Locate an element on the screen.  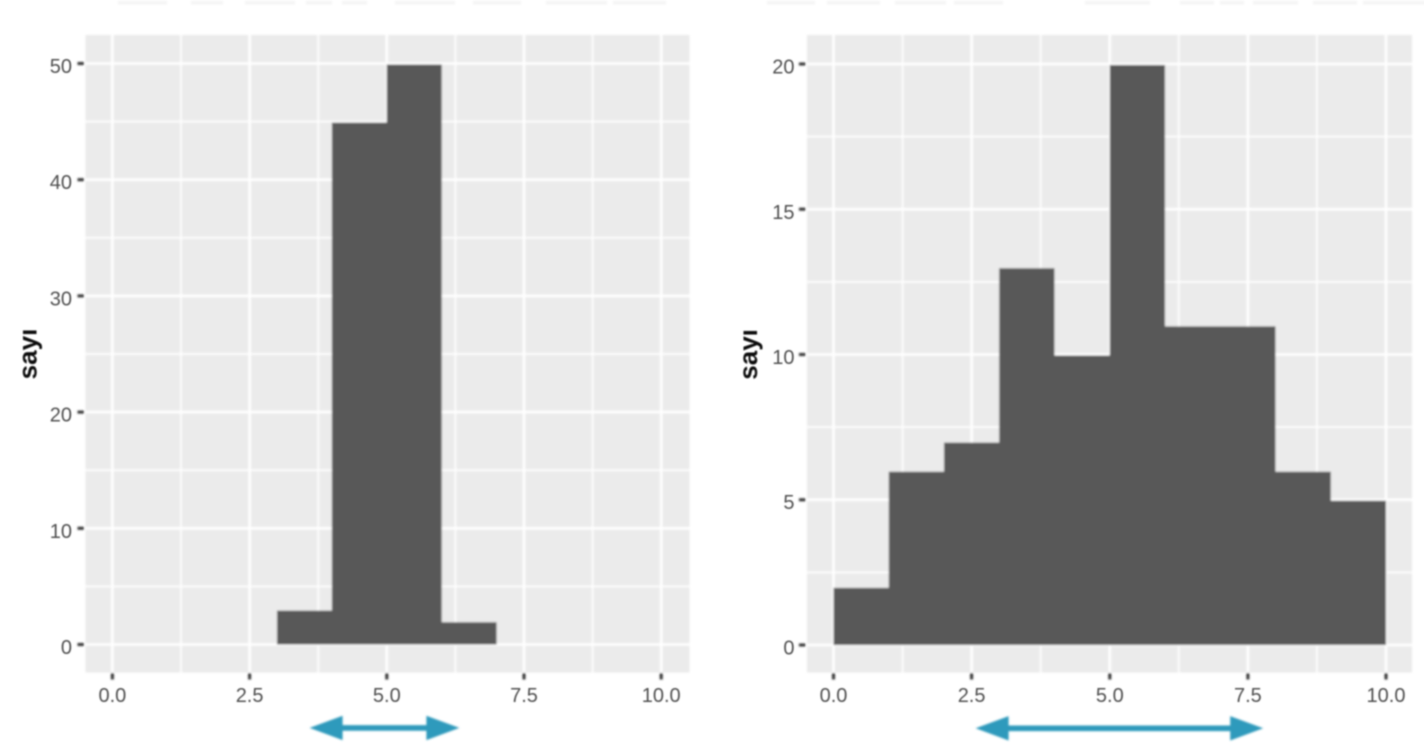
svg-text: 30 is located at coordinates (61, 299).